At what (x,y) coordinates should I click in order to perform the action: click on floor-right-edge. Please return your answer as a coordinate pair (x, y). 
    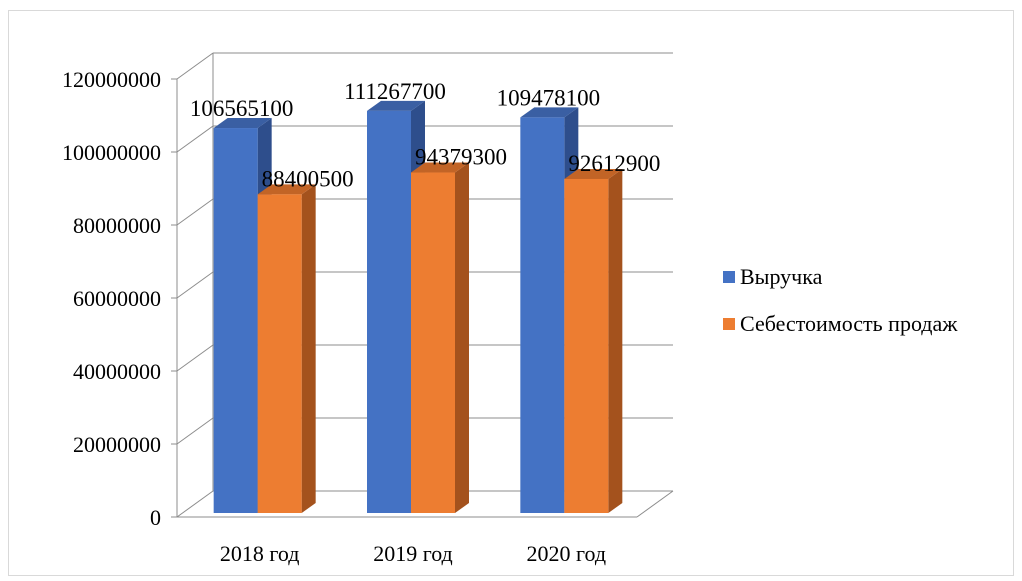
    Looking at the image, I should click on (655, 504).